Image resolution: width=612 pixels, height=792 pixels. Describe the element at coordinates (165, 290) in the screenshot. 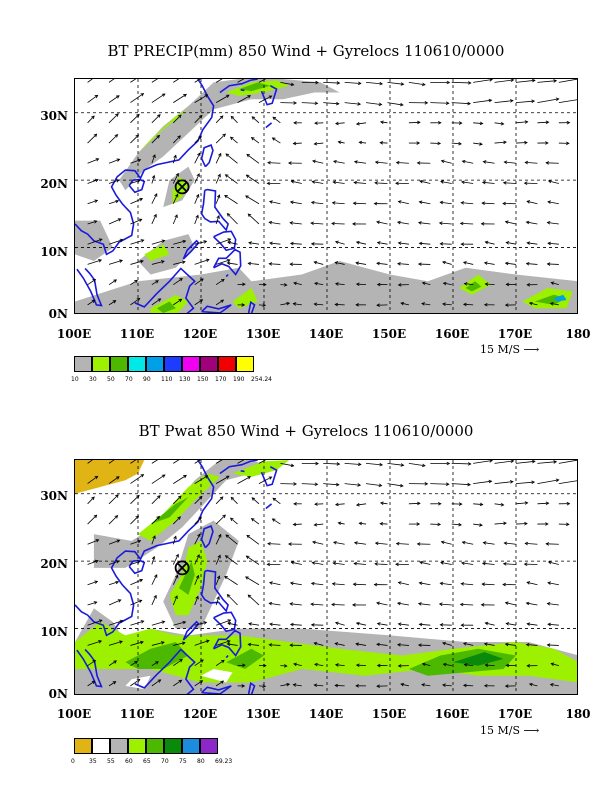

I see `coastline` at that location.